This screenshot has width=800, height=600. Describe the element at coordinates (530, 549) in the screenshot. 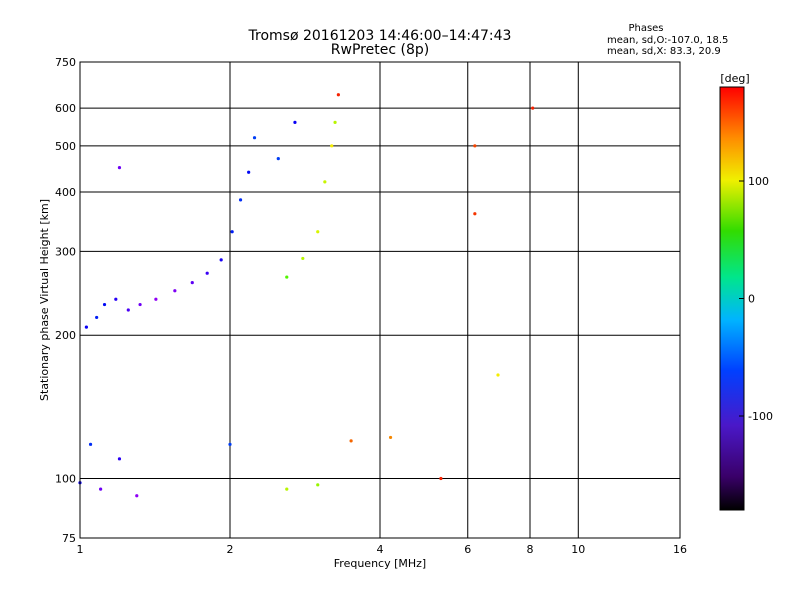

I see `x-tick-label: 8` at that location.